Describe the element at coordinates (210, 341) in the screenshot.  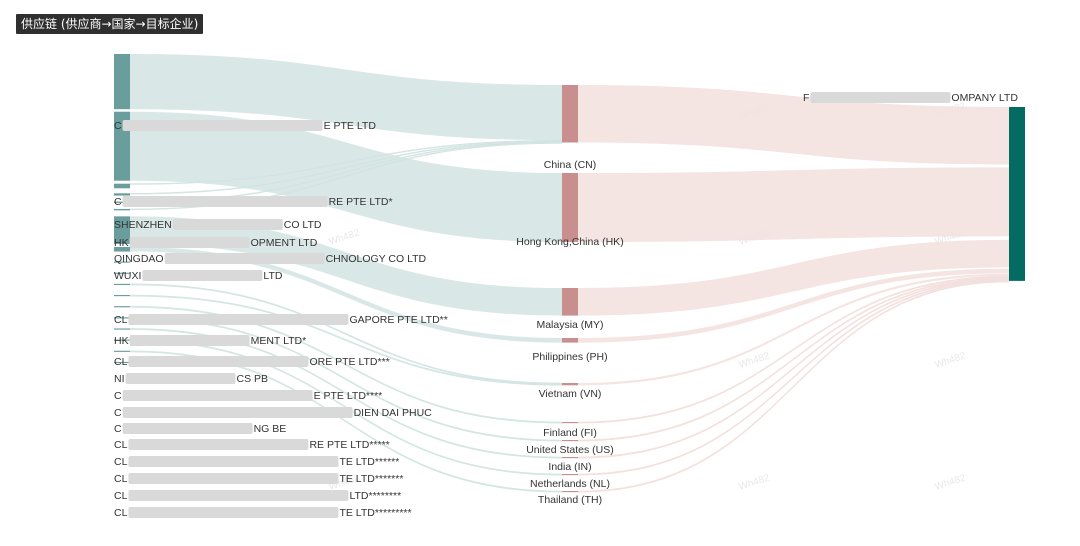
I see `node-label-s8: HK MENT LTD*HK█████████████MENT LTD*` at that location.